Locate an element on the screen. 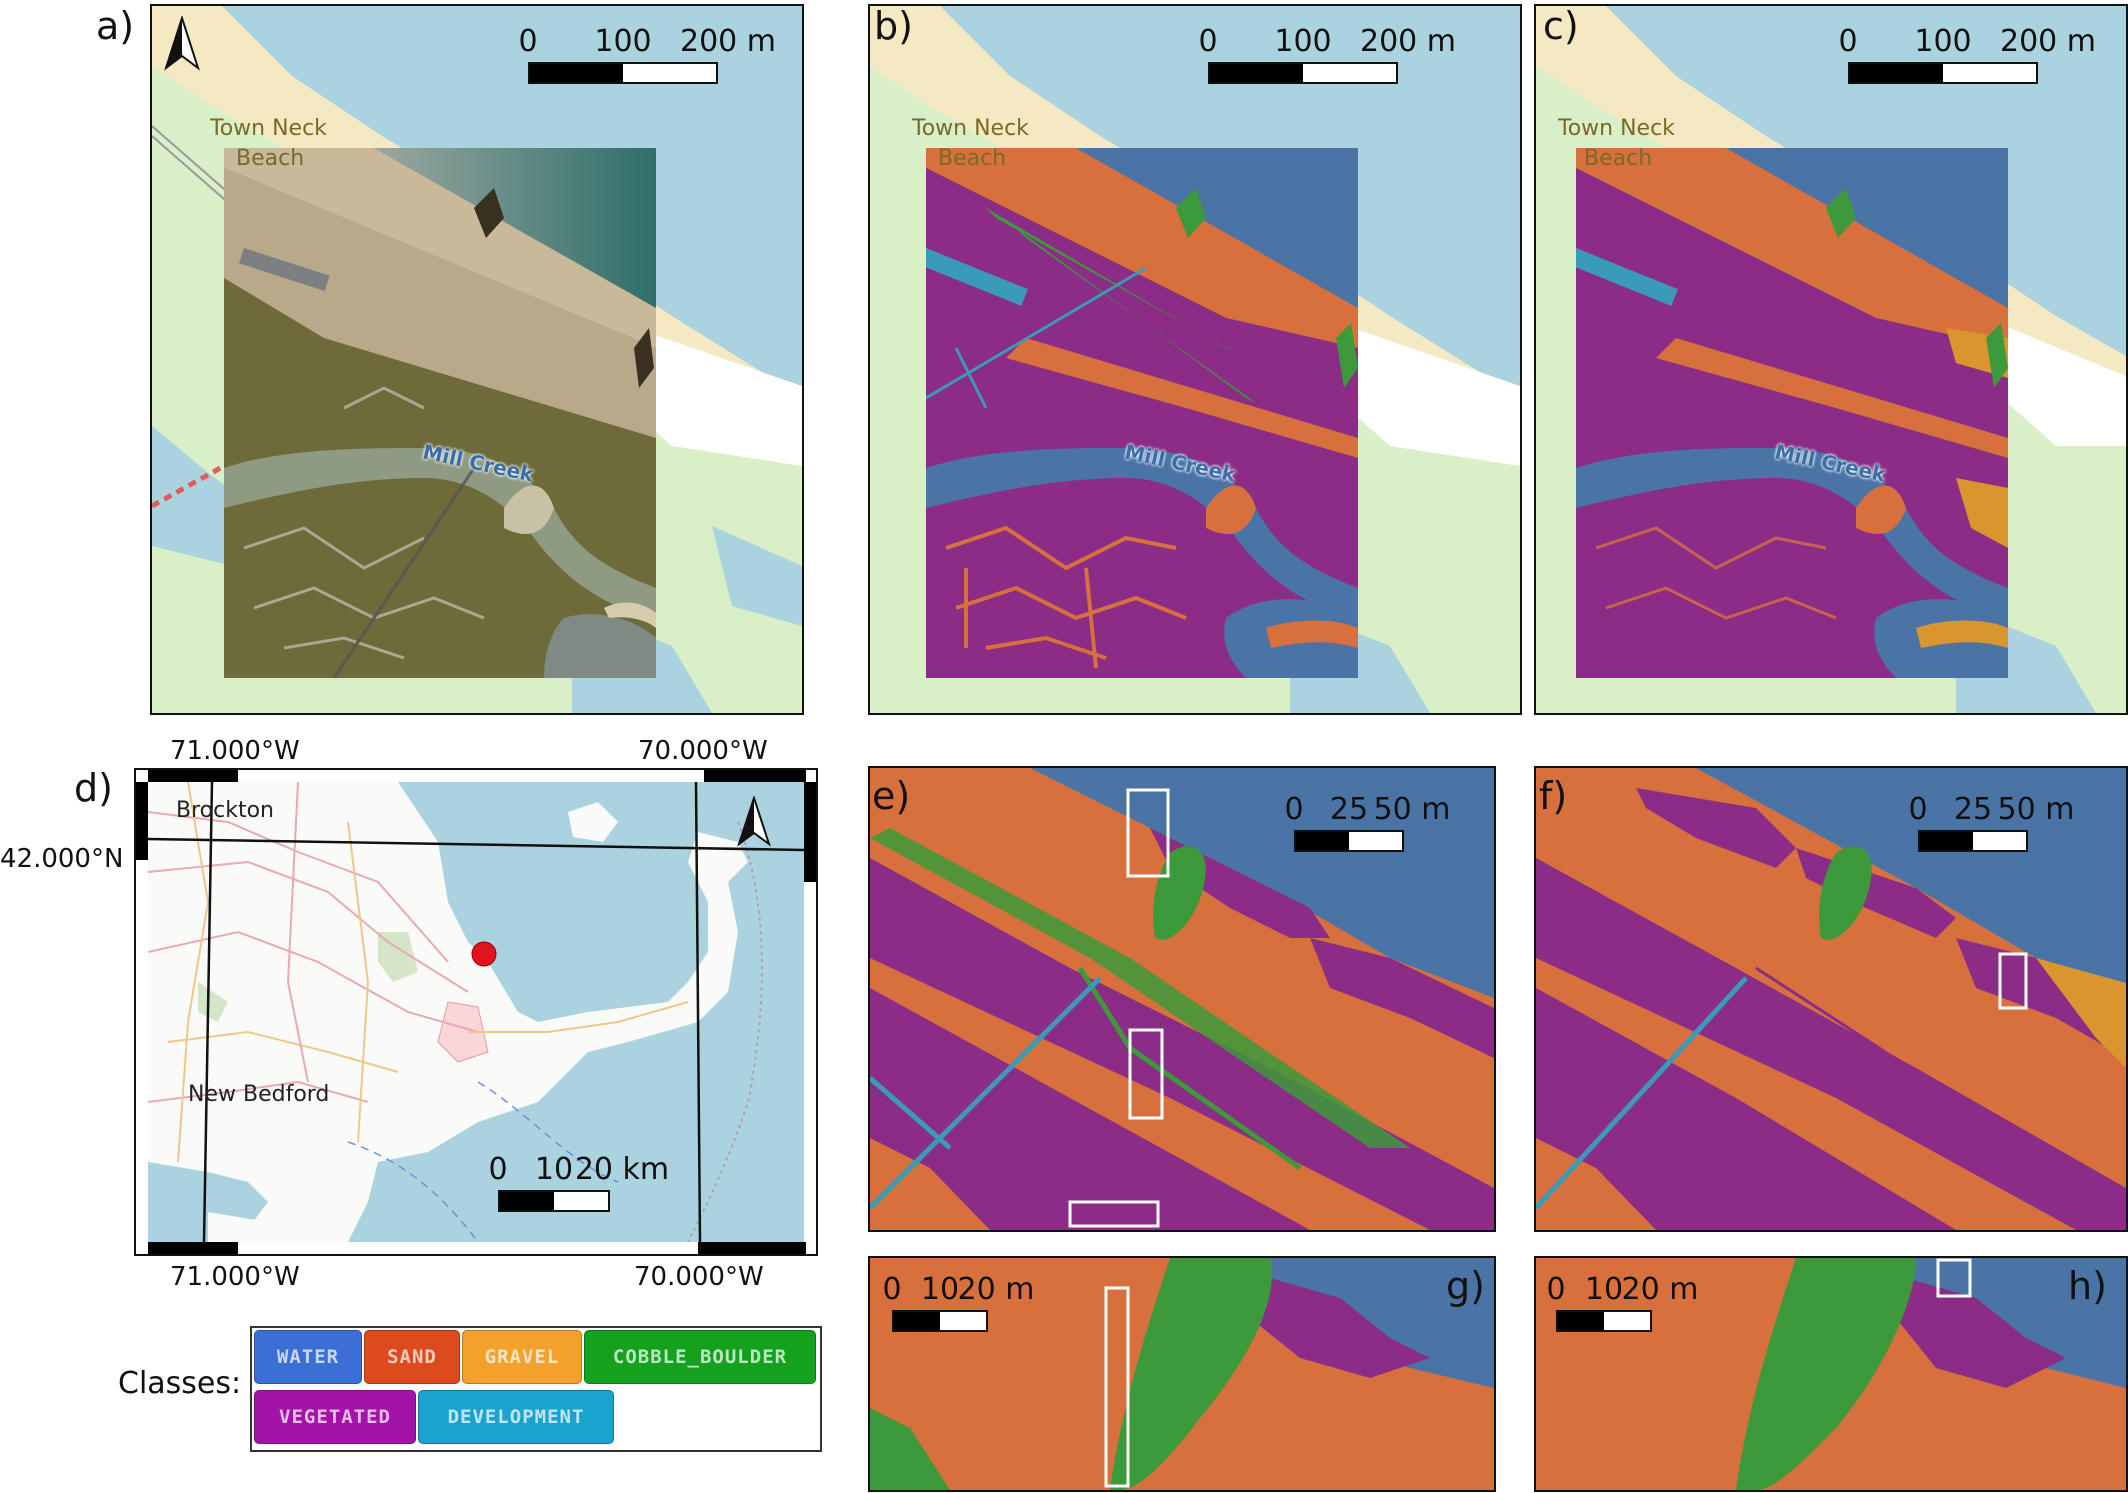  lon-label-top-right: 70.000°W is located at coordinates (703, 751).